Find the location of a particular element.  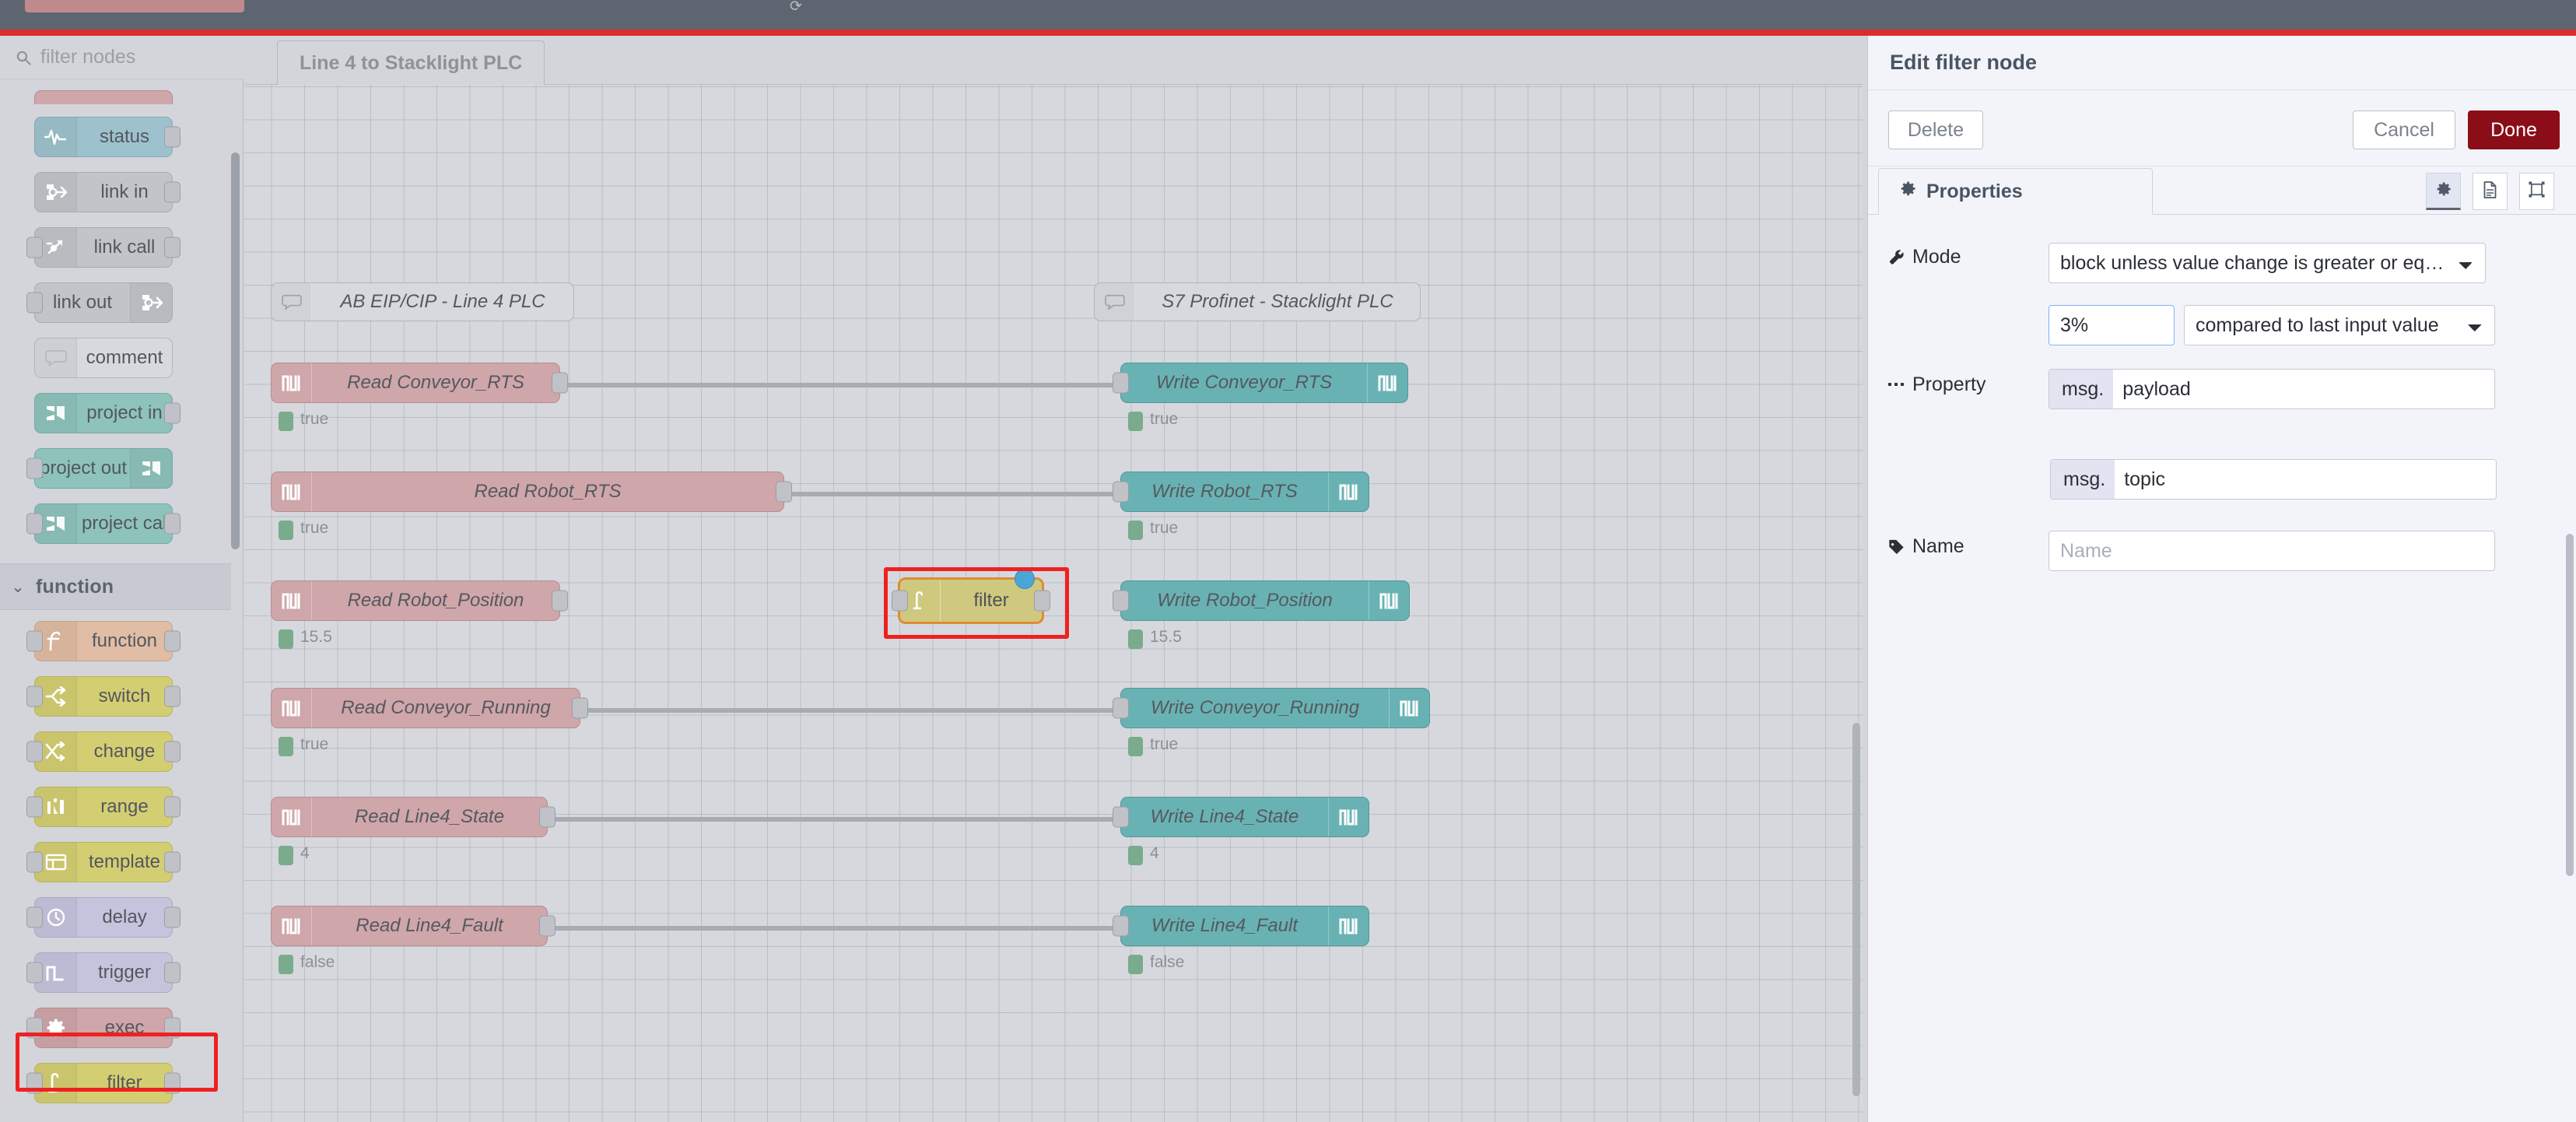

separate-property-input is located at coordinates (2305, 479).